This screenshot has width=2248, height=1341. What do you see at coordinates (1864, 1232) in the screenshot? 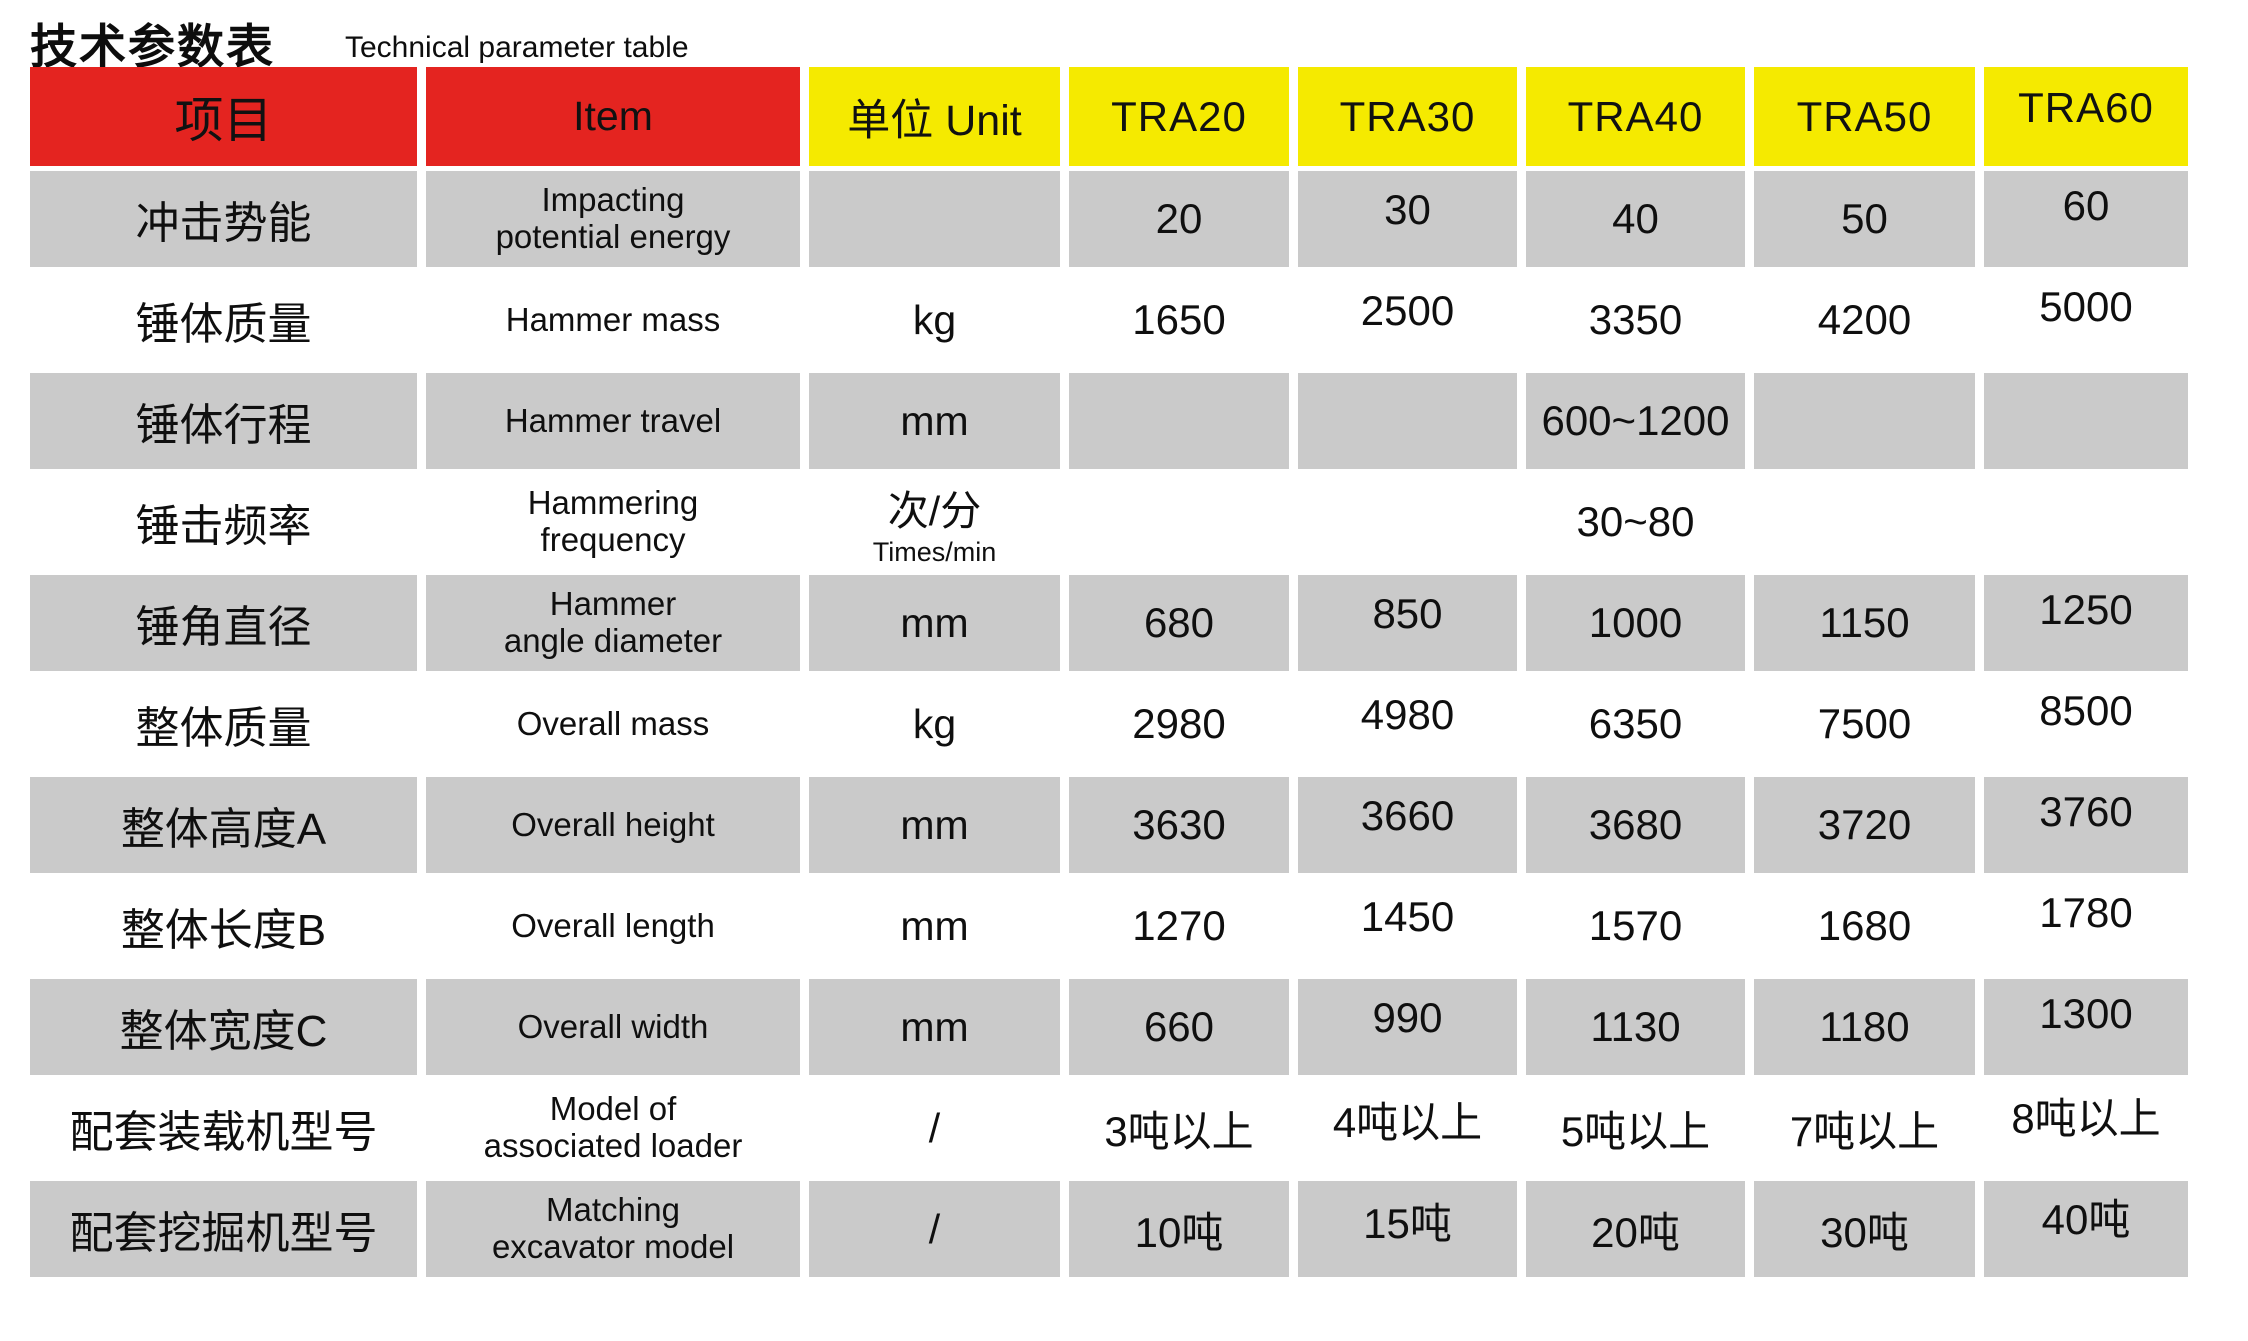
I see `value: 30吨` at bounding box center [1864, 1232].